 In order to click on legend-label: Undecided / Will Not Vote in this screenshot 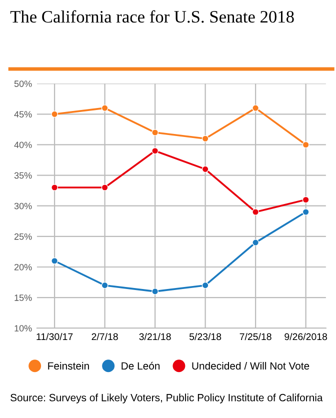, I will do `click(251, 366)`.